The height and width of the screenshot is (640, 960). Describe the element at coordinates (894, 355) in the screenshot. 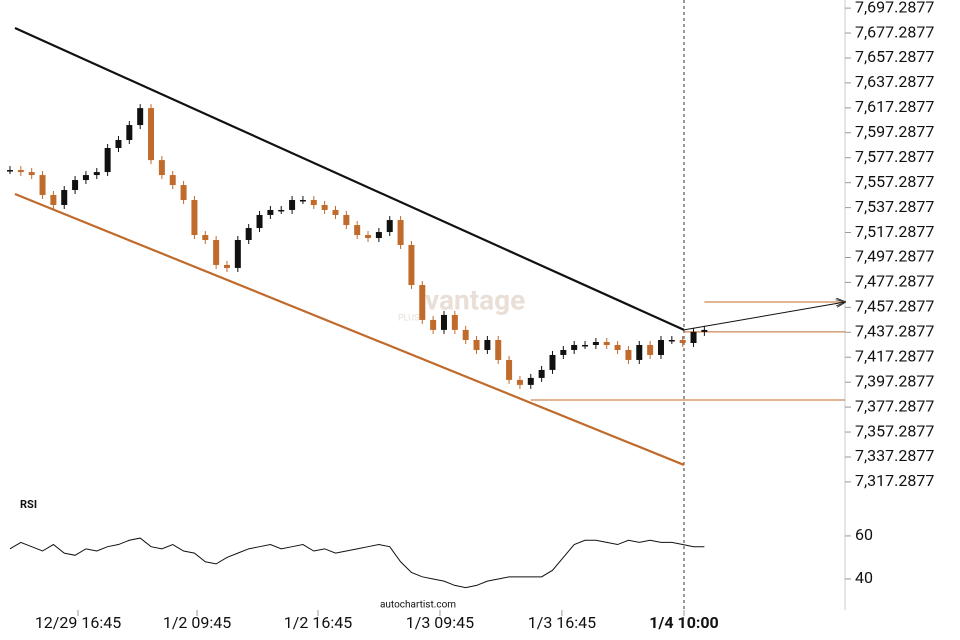

I see `y-tick-label: 7,417.2877` at that location.